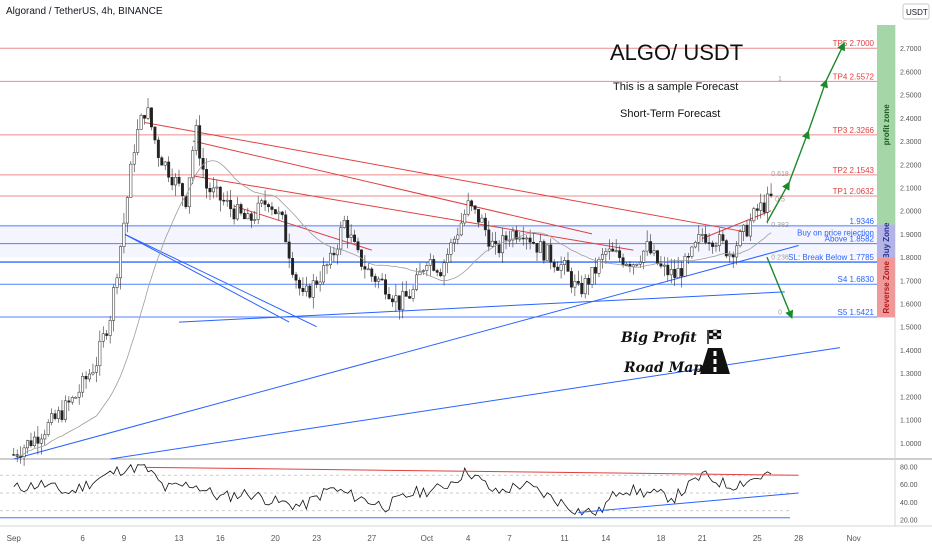 This screenshot has width=932, height=550. What do you see at coordinates (911, 328) in the screenshot?
I see `y-tick-label: 1.5000` at bounding box center [911, 328].